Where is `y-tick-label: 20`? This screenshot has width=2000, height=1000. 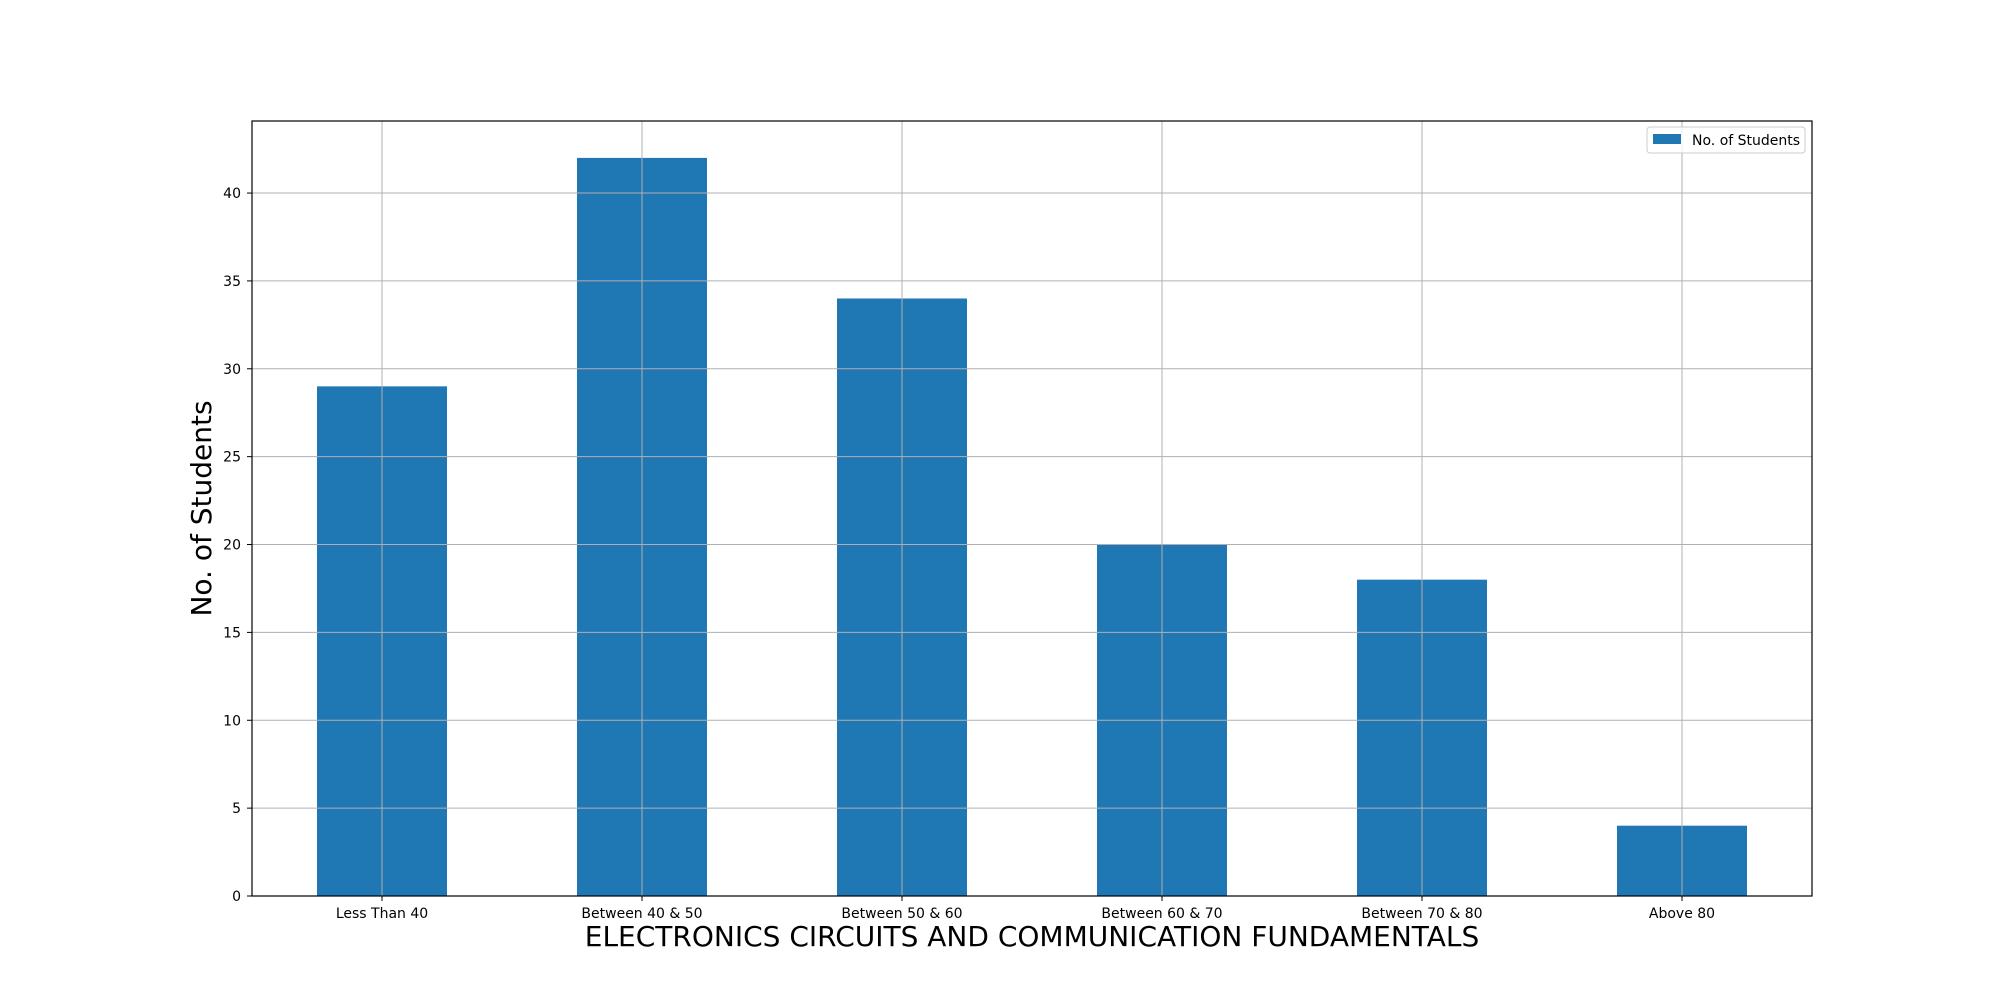 y-tick-label: 20 is located at coordinates (232, 546).